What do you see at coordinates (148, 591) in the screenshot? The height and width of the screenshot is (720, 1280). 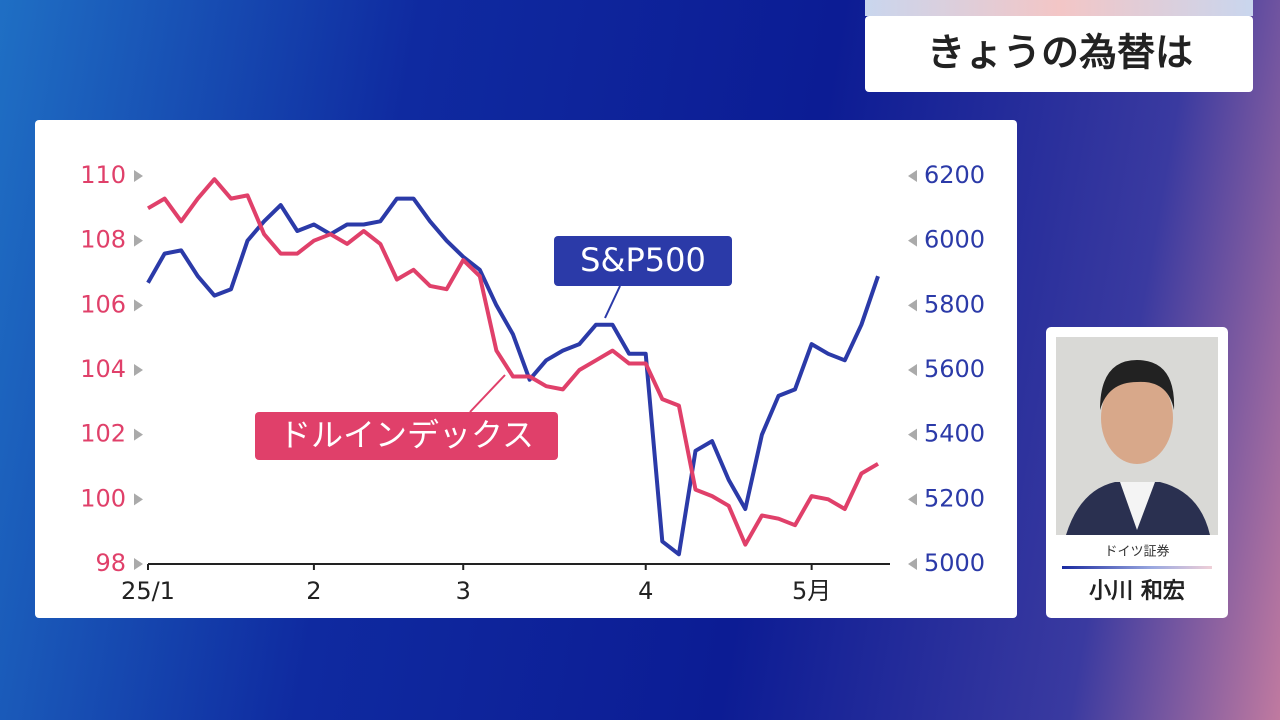 I see `x-tick-label: 25/1` at bounding box center [148, 591].